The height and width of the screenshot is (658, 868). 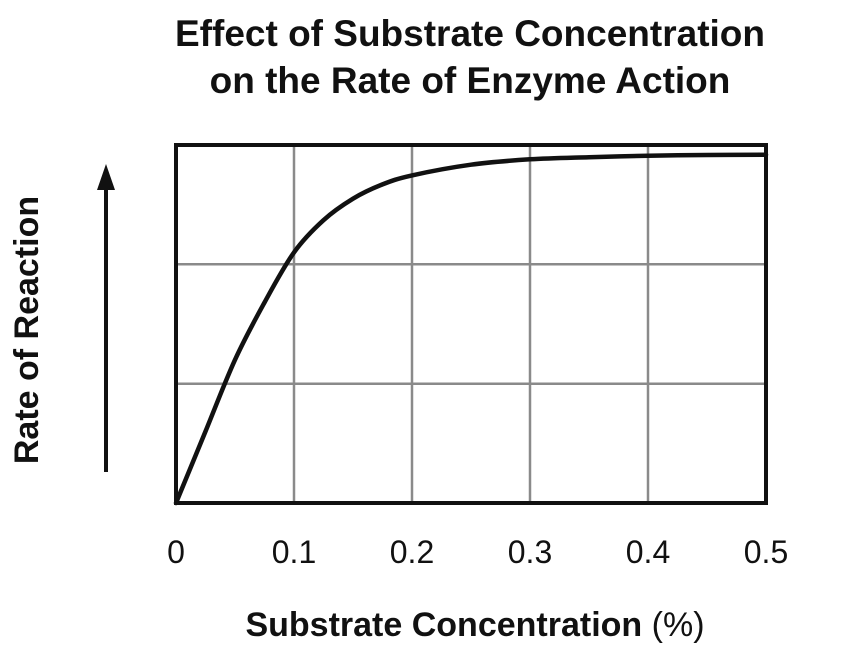 I want to click on chart-title-line-1: Effect of Substrate Concentration, so click(x=470, y=33).